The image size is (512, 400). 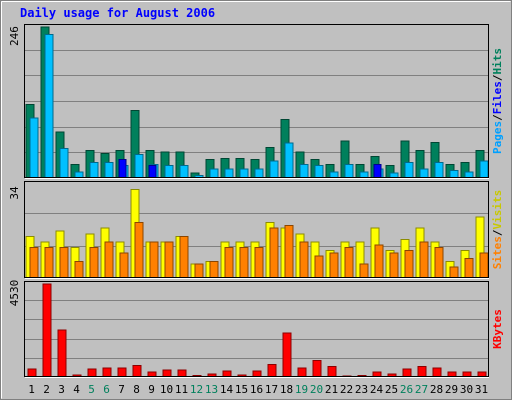 What do you see at coordinates (181, 389) in the screenshot?
I see `x-tick-label-day-11: 11` at bounding box center [181, 389].